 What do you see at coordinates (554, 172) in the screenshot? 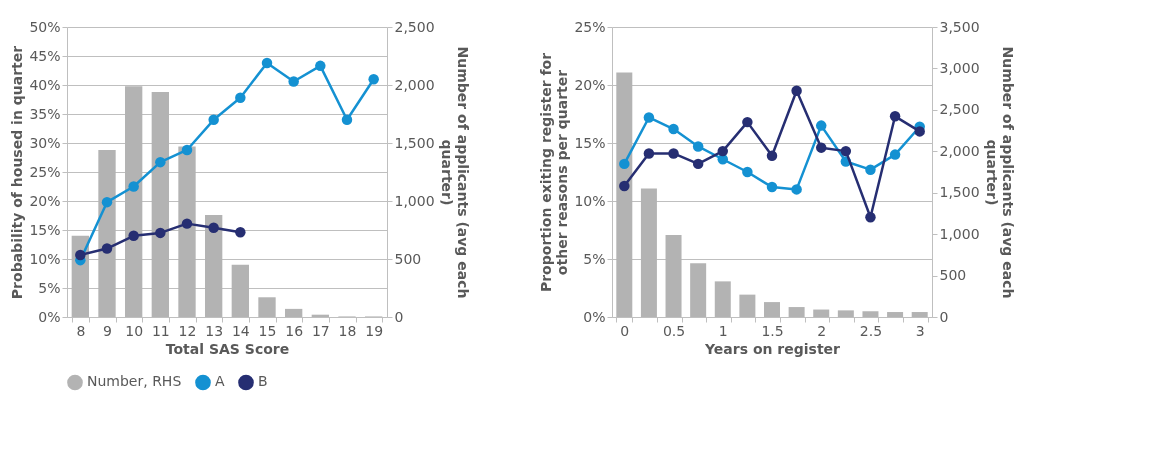
I see `y-axis-title: Proportion exiting register for other reasons per quarter` at bounding box center [554, 172].